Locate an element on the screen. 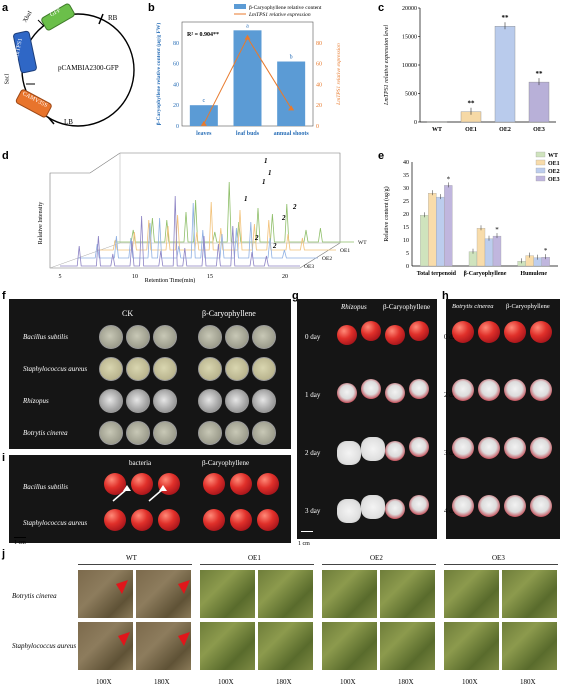 This screenshot has width=563, height=700. e-sig: * is located at coordinates (449, 179).